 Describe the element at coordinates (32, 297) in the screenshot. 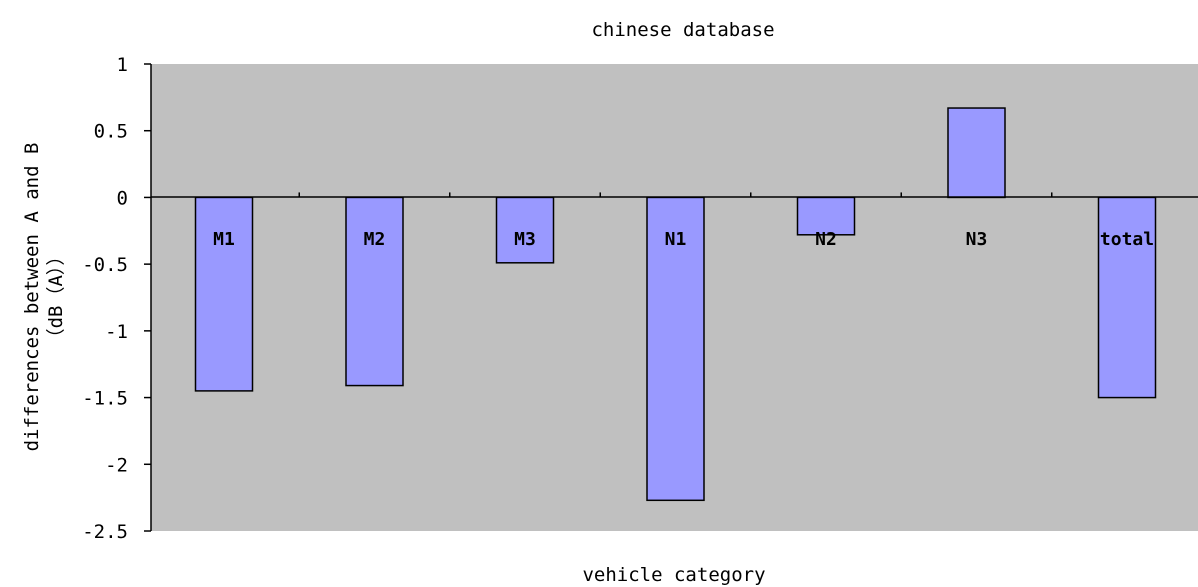

I see `y-axis-label-line1: differences between A and B` at that location.